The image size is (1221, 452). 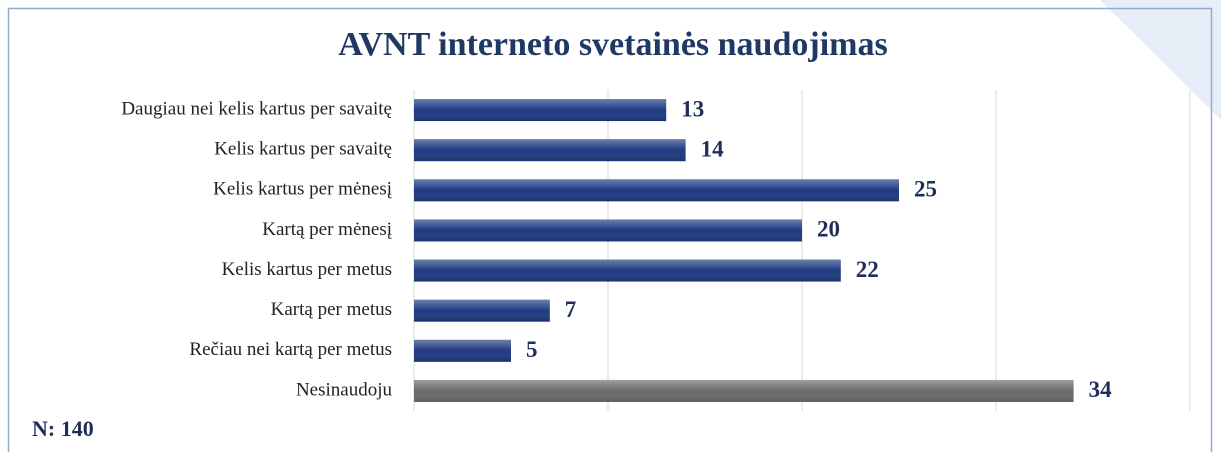 What do you see at coordinates (532, 349) in the screenshot?
I see `value-label: 5` at bounding box center [532, 349].